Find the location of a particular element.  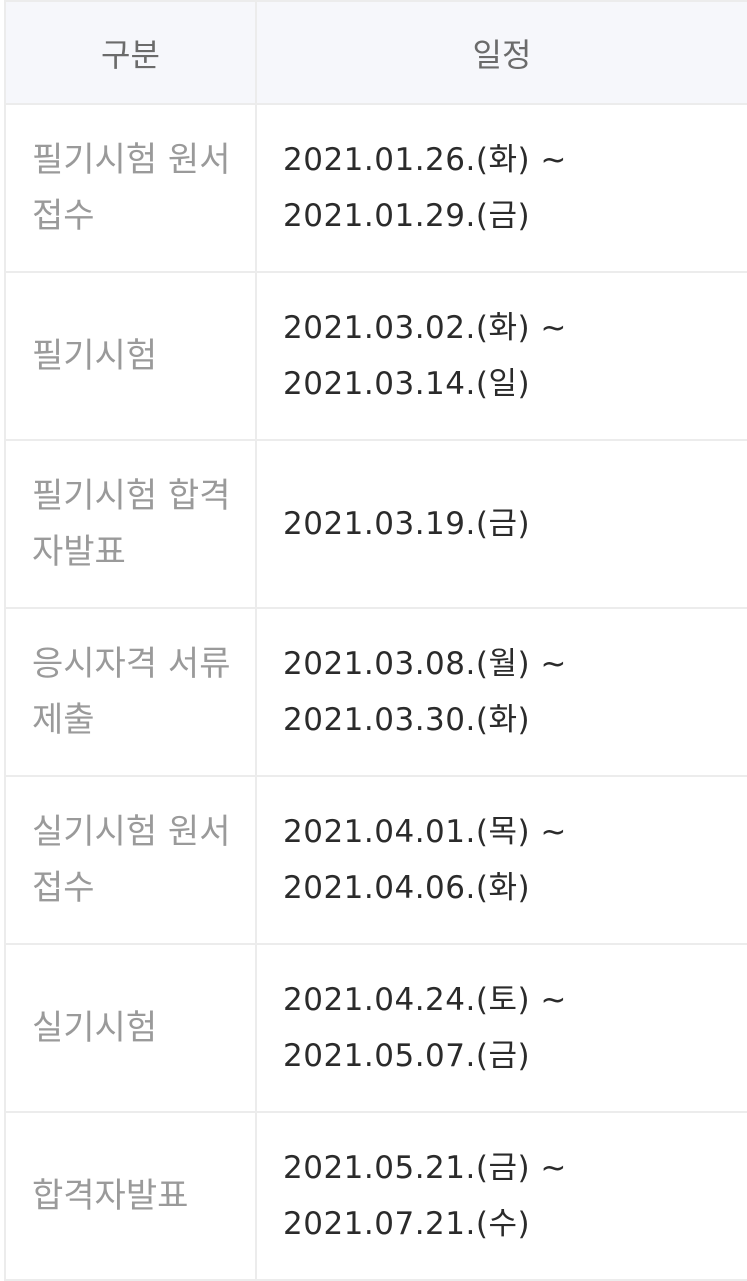

schedule-cell: 2021.05.21.(금) ~ 2021.07.21.(수) is located at coordinates (501, 1196).